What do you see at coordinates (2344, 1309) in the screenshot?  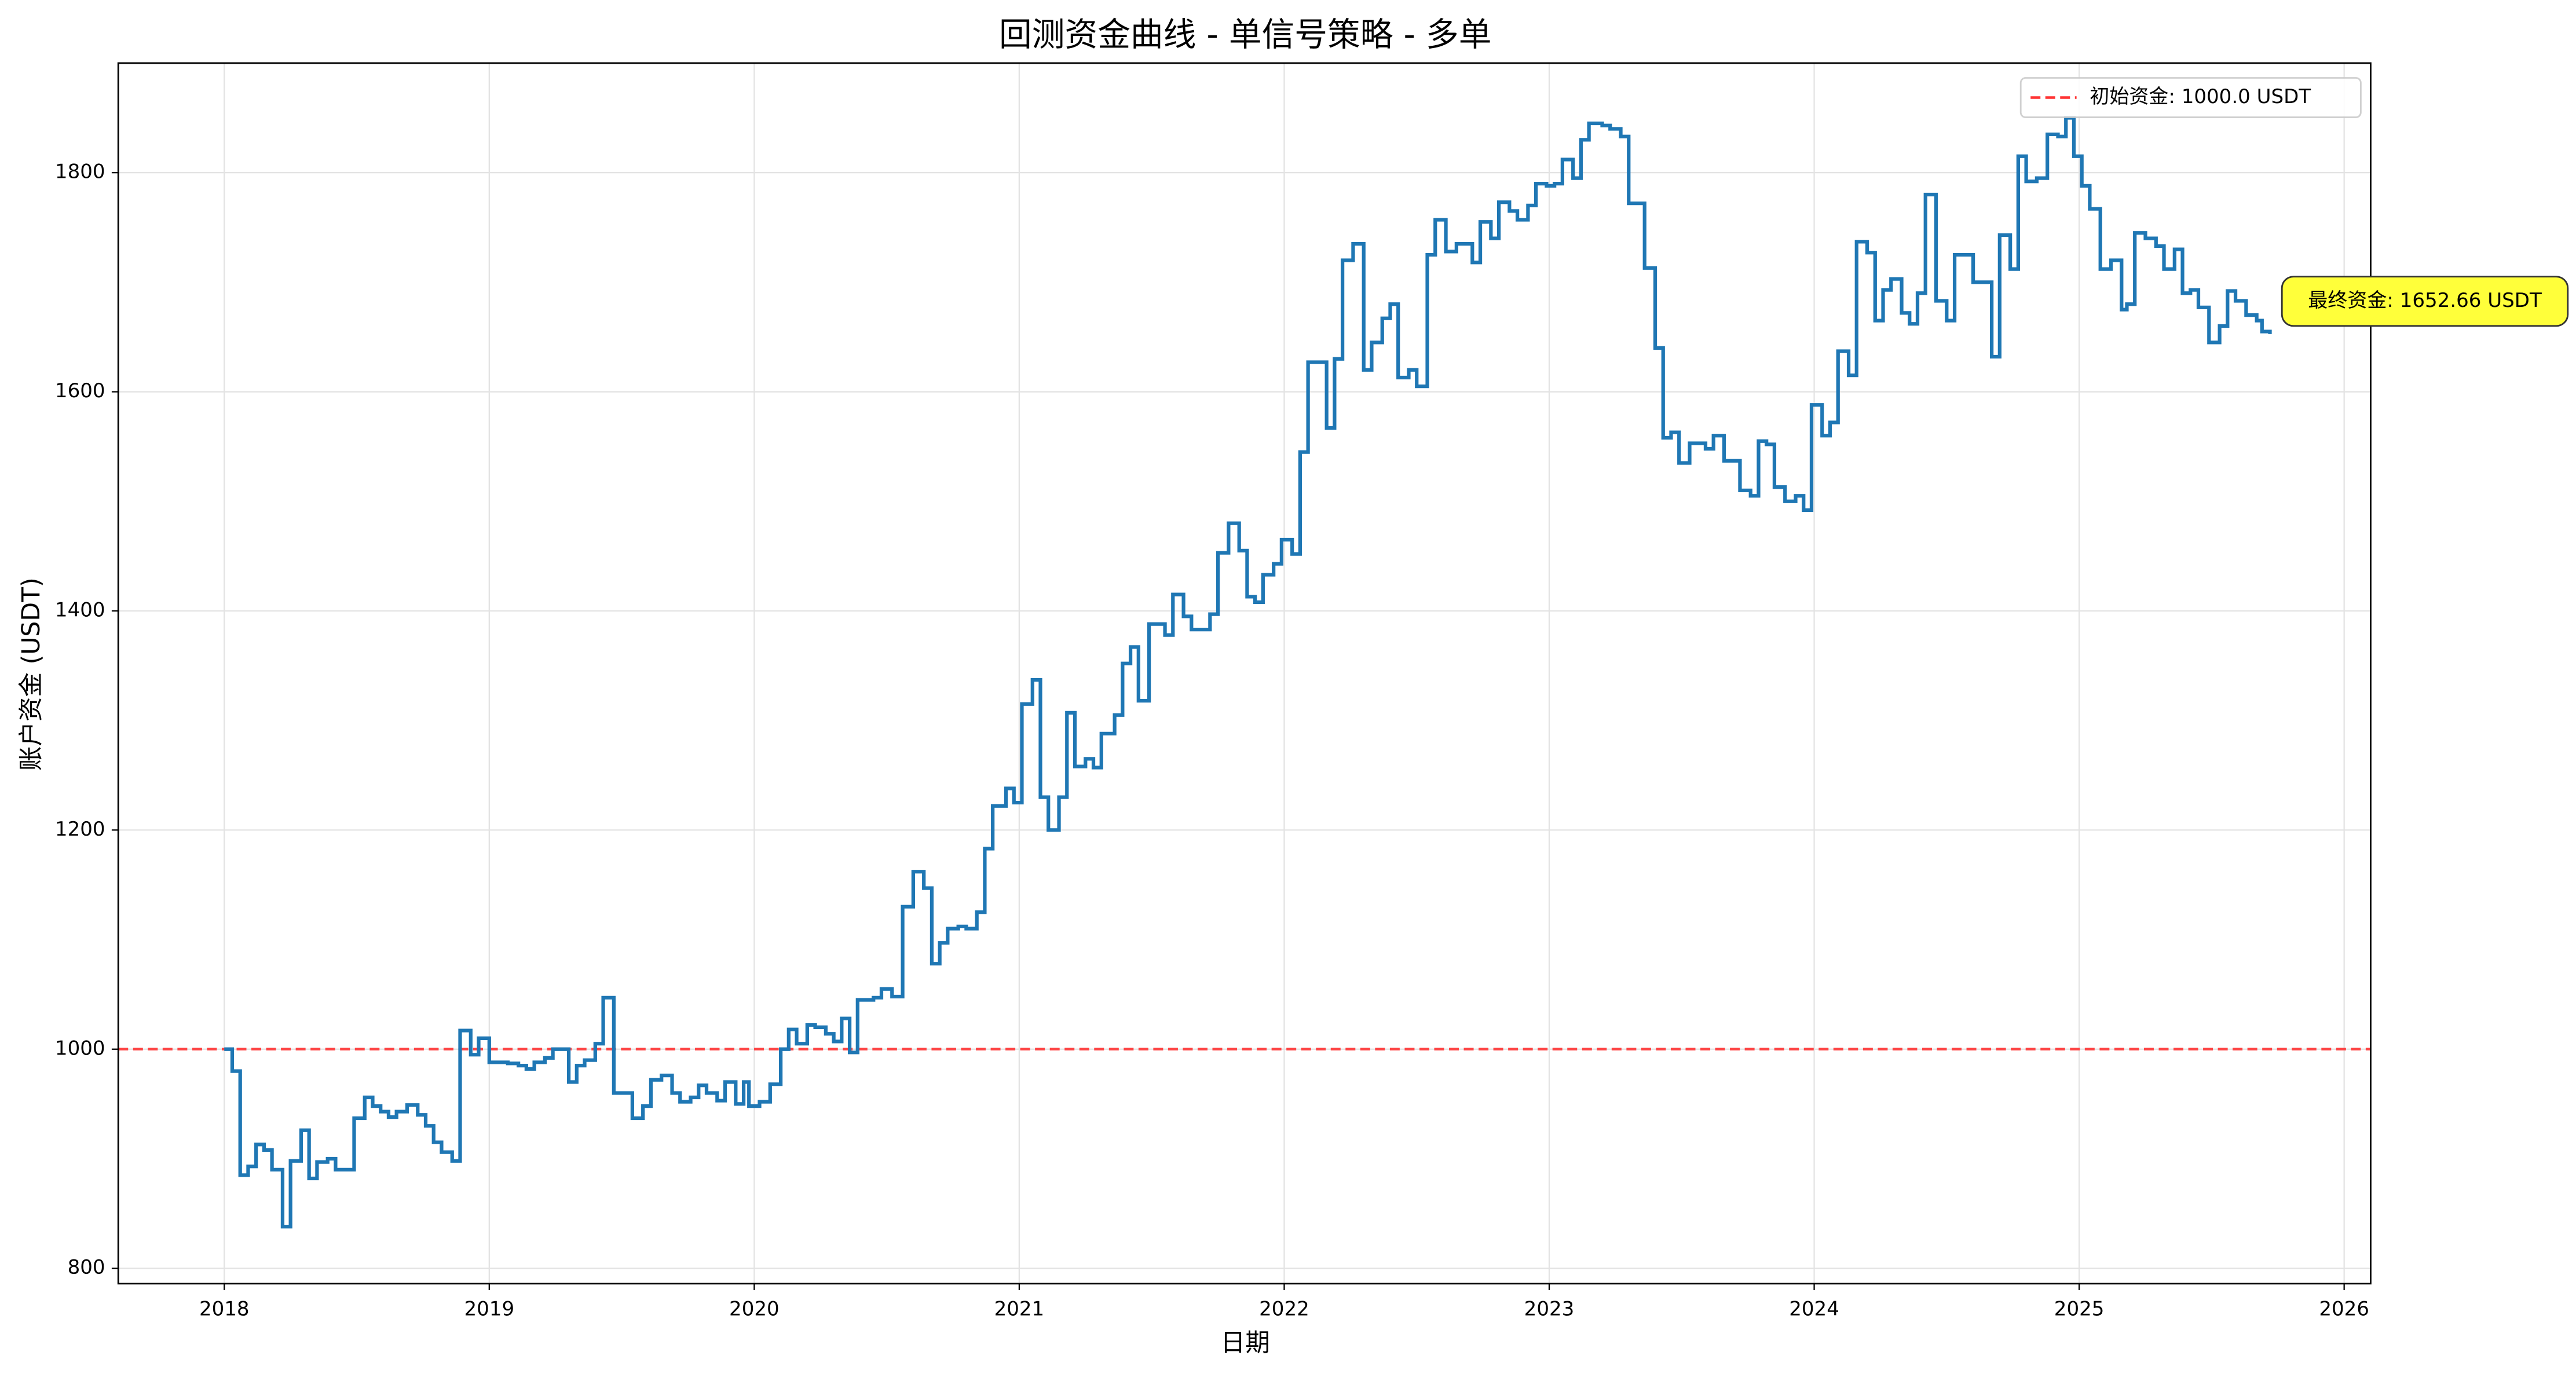 I see `x-tick-label: 2026` at bounding box center [2344, 1309].